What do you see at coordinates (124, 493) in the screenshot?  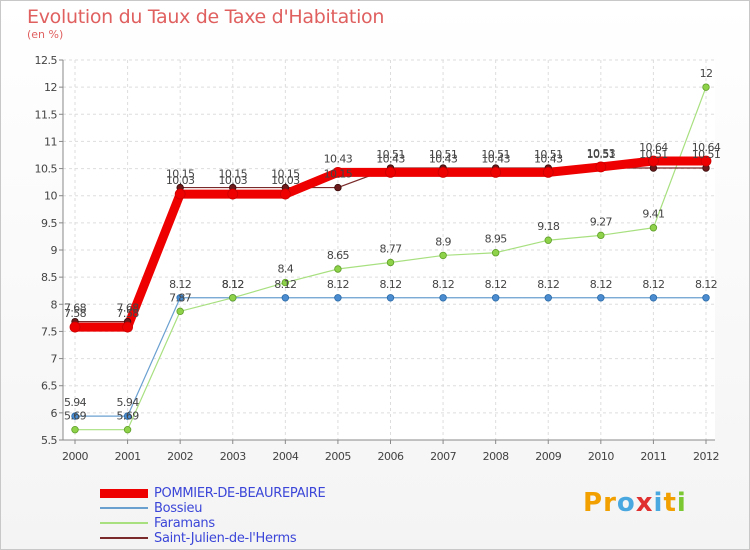 I see `legend-swatch-pommier` at bounding box center [124, 493].